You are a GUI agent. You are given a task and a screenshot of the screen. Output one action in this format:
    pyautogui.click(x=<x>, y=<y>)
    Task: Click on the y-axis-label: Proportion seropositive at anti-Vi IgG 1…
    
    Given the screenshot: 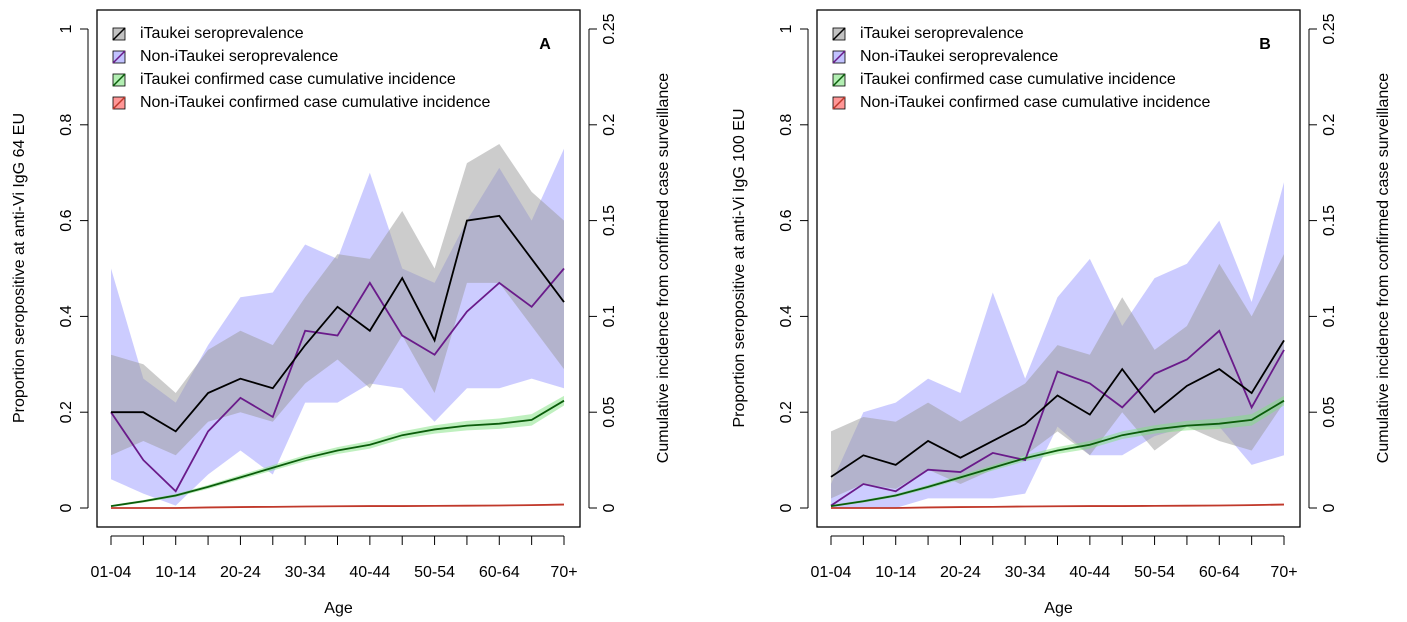 What is the action you would take?
    pyautogui.click(x=739, y=268)
    